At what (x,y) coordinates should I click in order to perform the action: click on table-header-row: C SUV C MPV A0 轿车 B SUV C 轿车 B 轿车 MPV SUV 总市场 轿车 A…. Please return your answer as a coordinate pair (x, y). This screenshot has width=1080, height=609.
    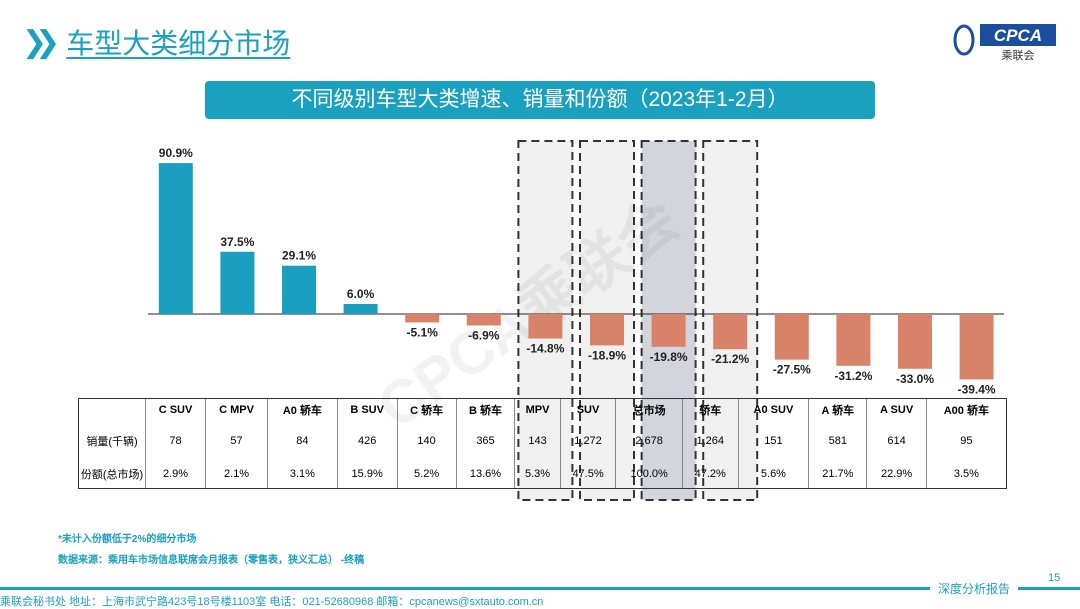
    Looking at the image, I should click on (543, 410).